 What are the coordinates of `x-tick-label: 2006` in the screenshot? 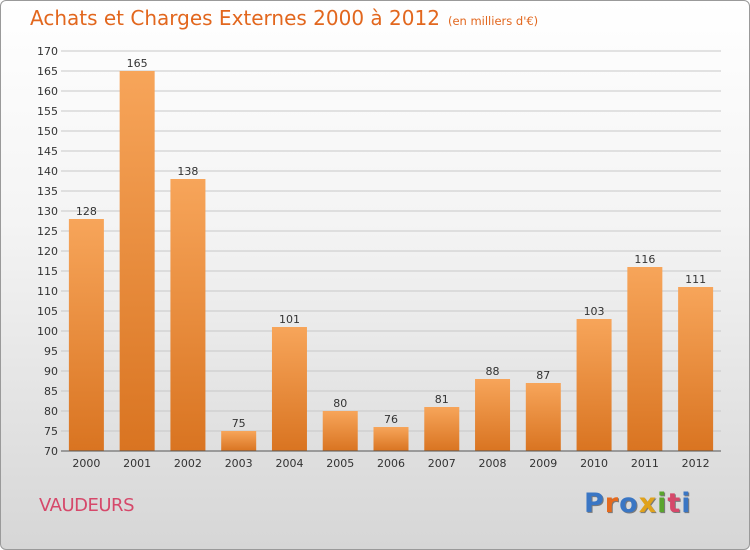 It's located at (391, 463).